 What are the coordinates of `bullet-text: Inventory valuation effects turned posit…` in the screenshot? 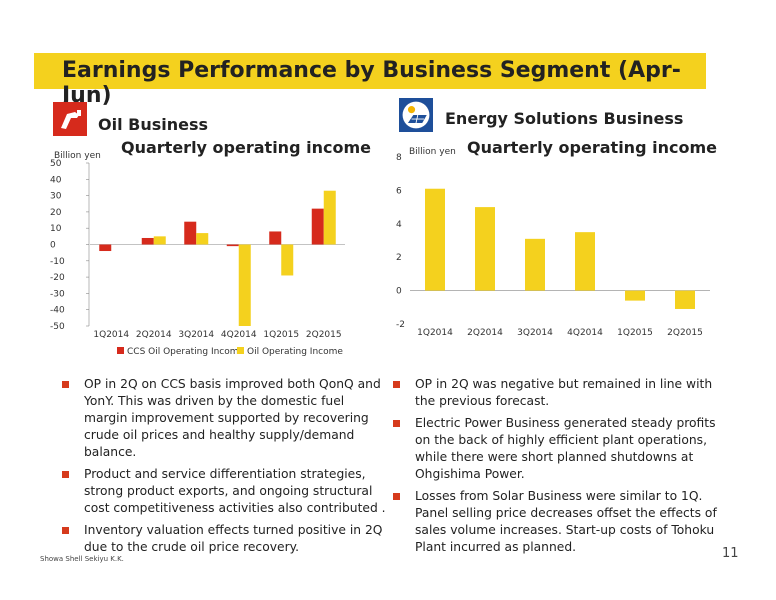 It's located at (233, 538).